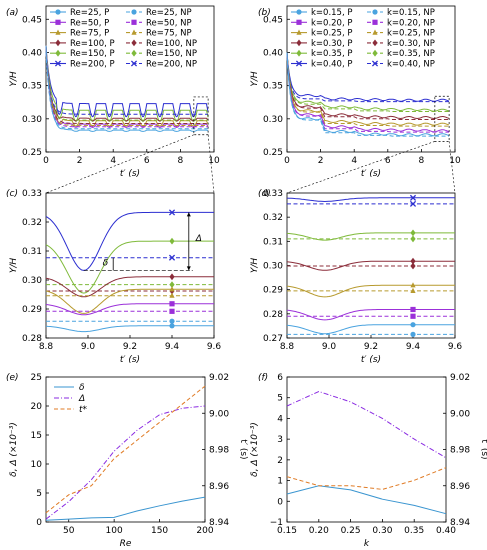 The width and height of the screenshot is (487, 550). I want to click on legend-label: k=0.30, NP, so click(411, 44).